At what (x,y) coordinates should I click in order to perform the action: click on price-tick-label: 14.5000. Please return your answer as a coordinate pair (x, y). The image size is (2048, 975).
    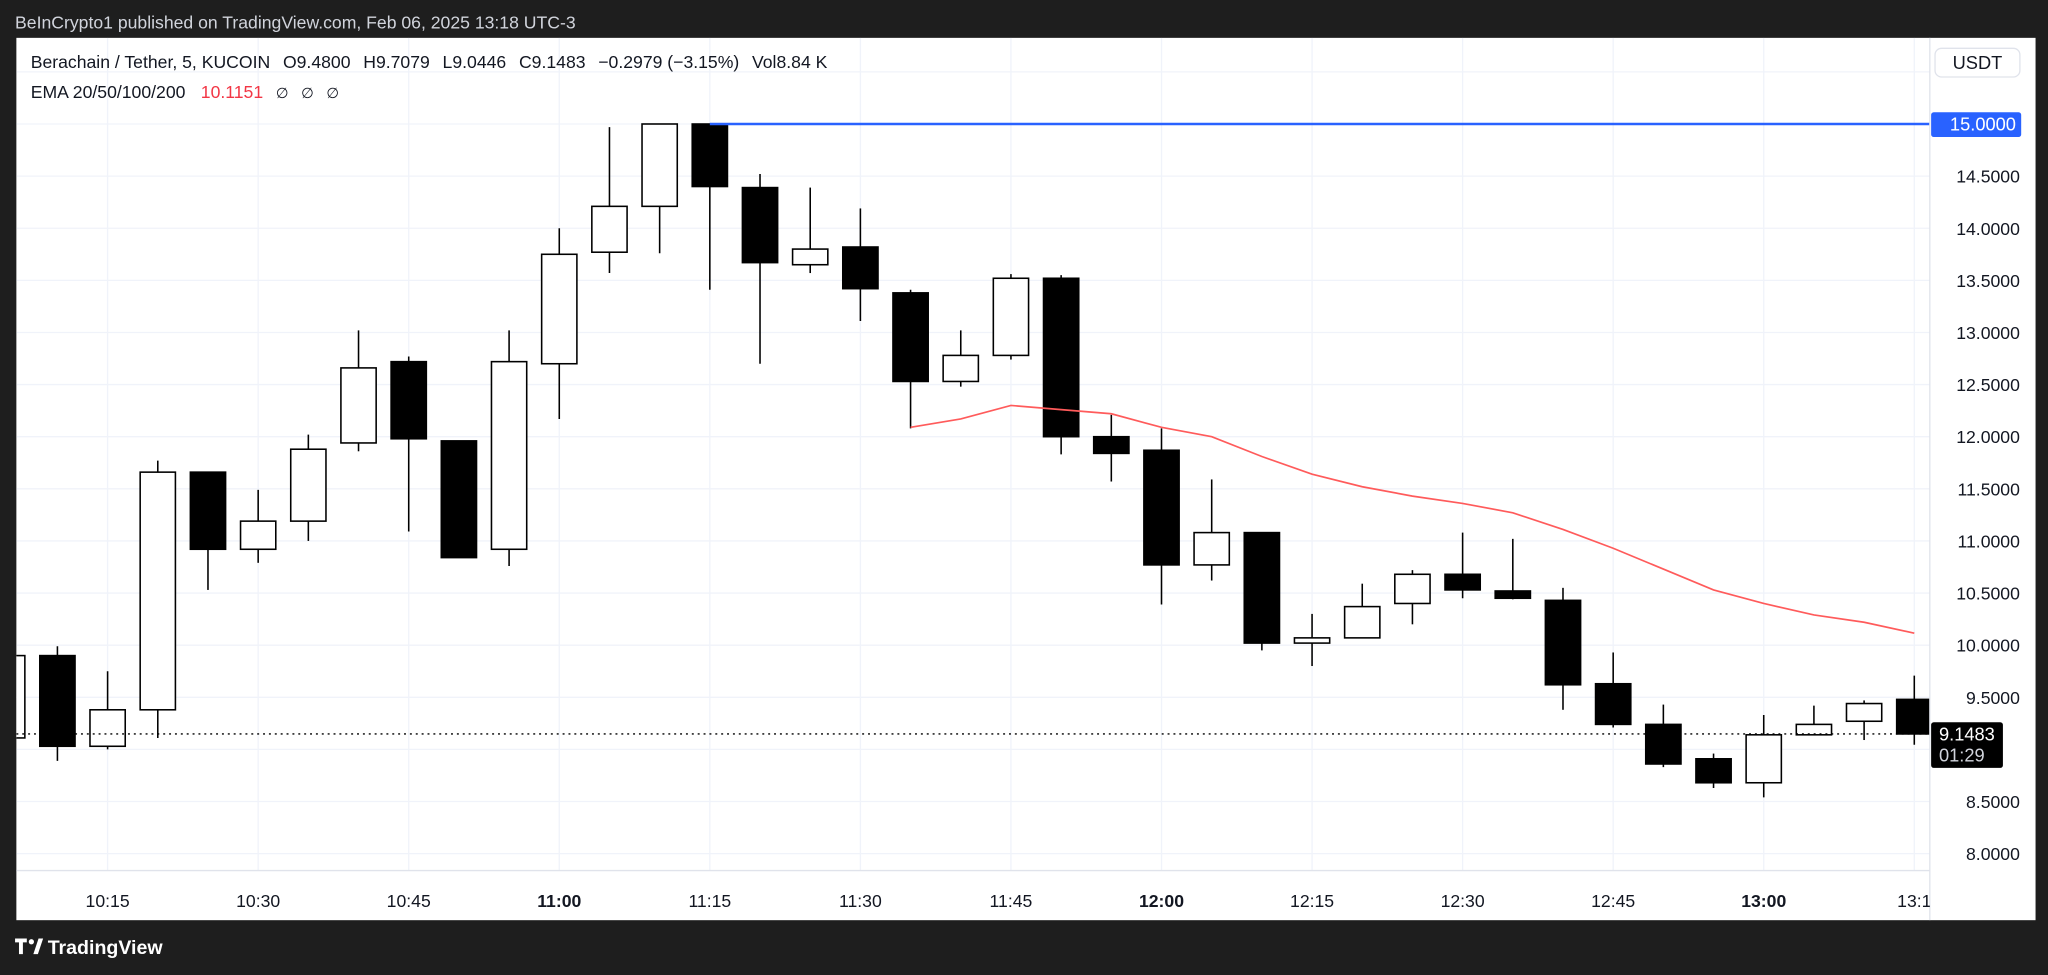
    Looking at the image, I should click on (1988, 177).